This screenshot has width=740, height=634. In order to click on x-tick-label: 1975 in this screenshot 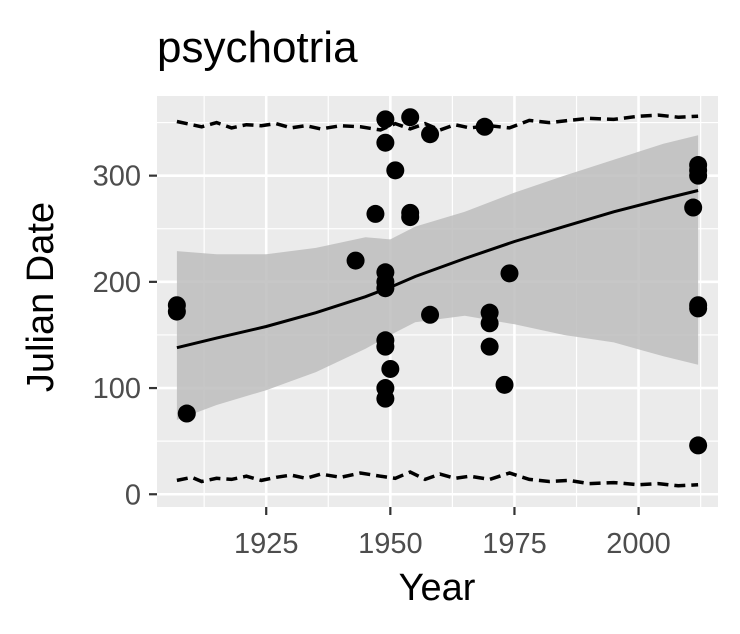, I will do `click(514, 544)`.